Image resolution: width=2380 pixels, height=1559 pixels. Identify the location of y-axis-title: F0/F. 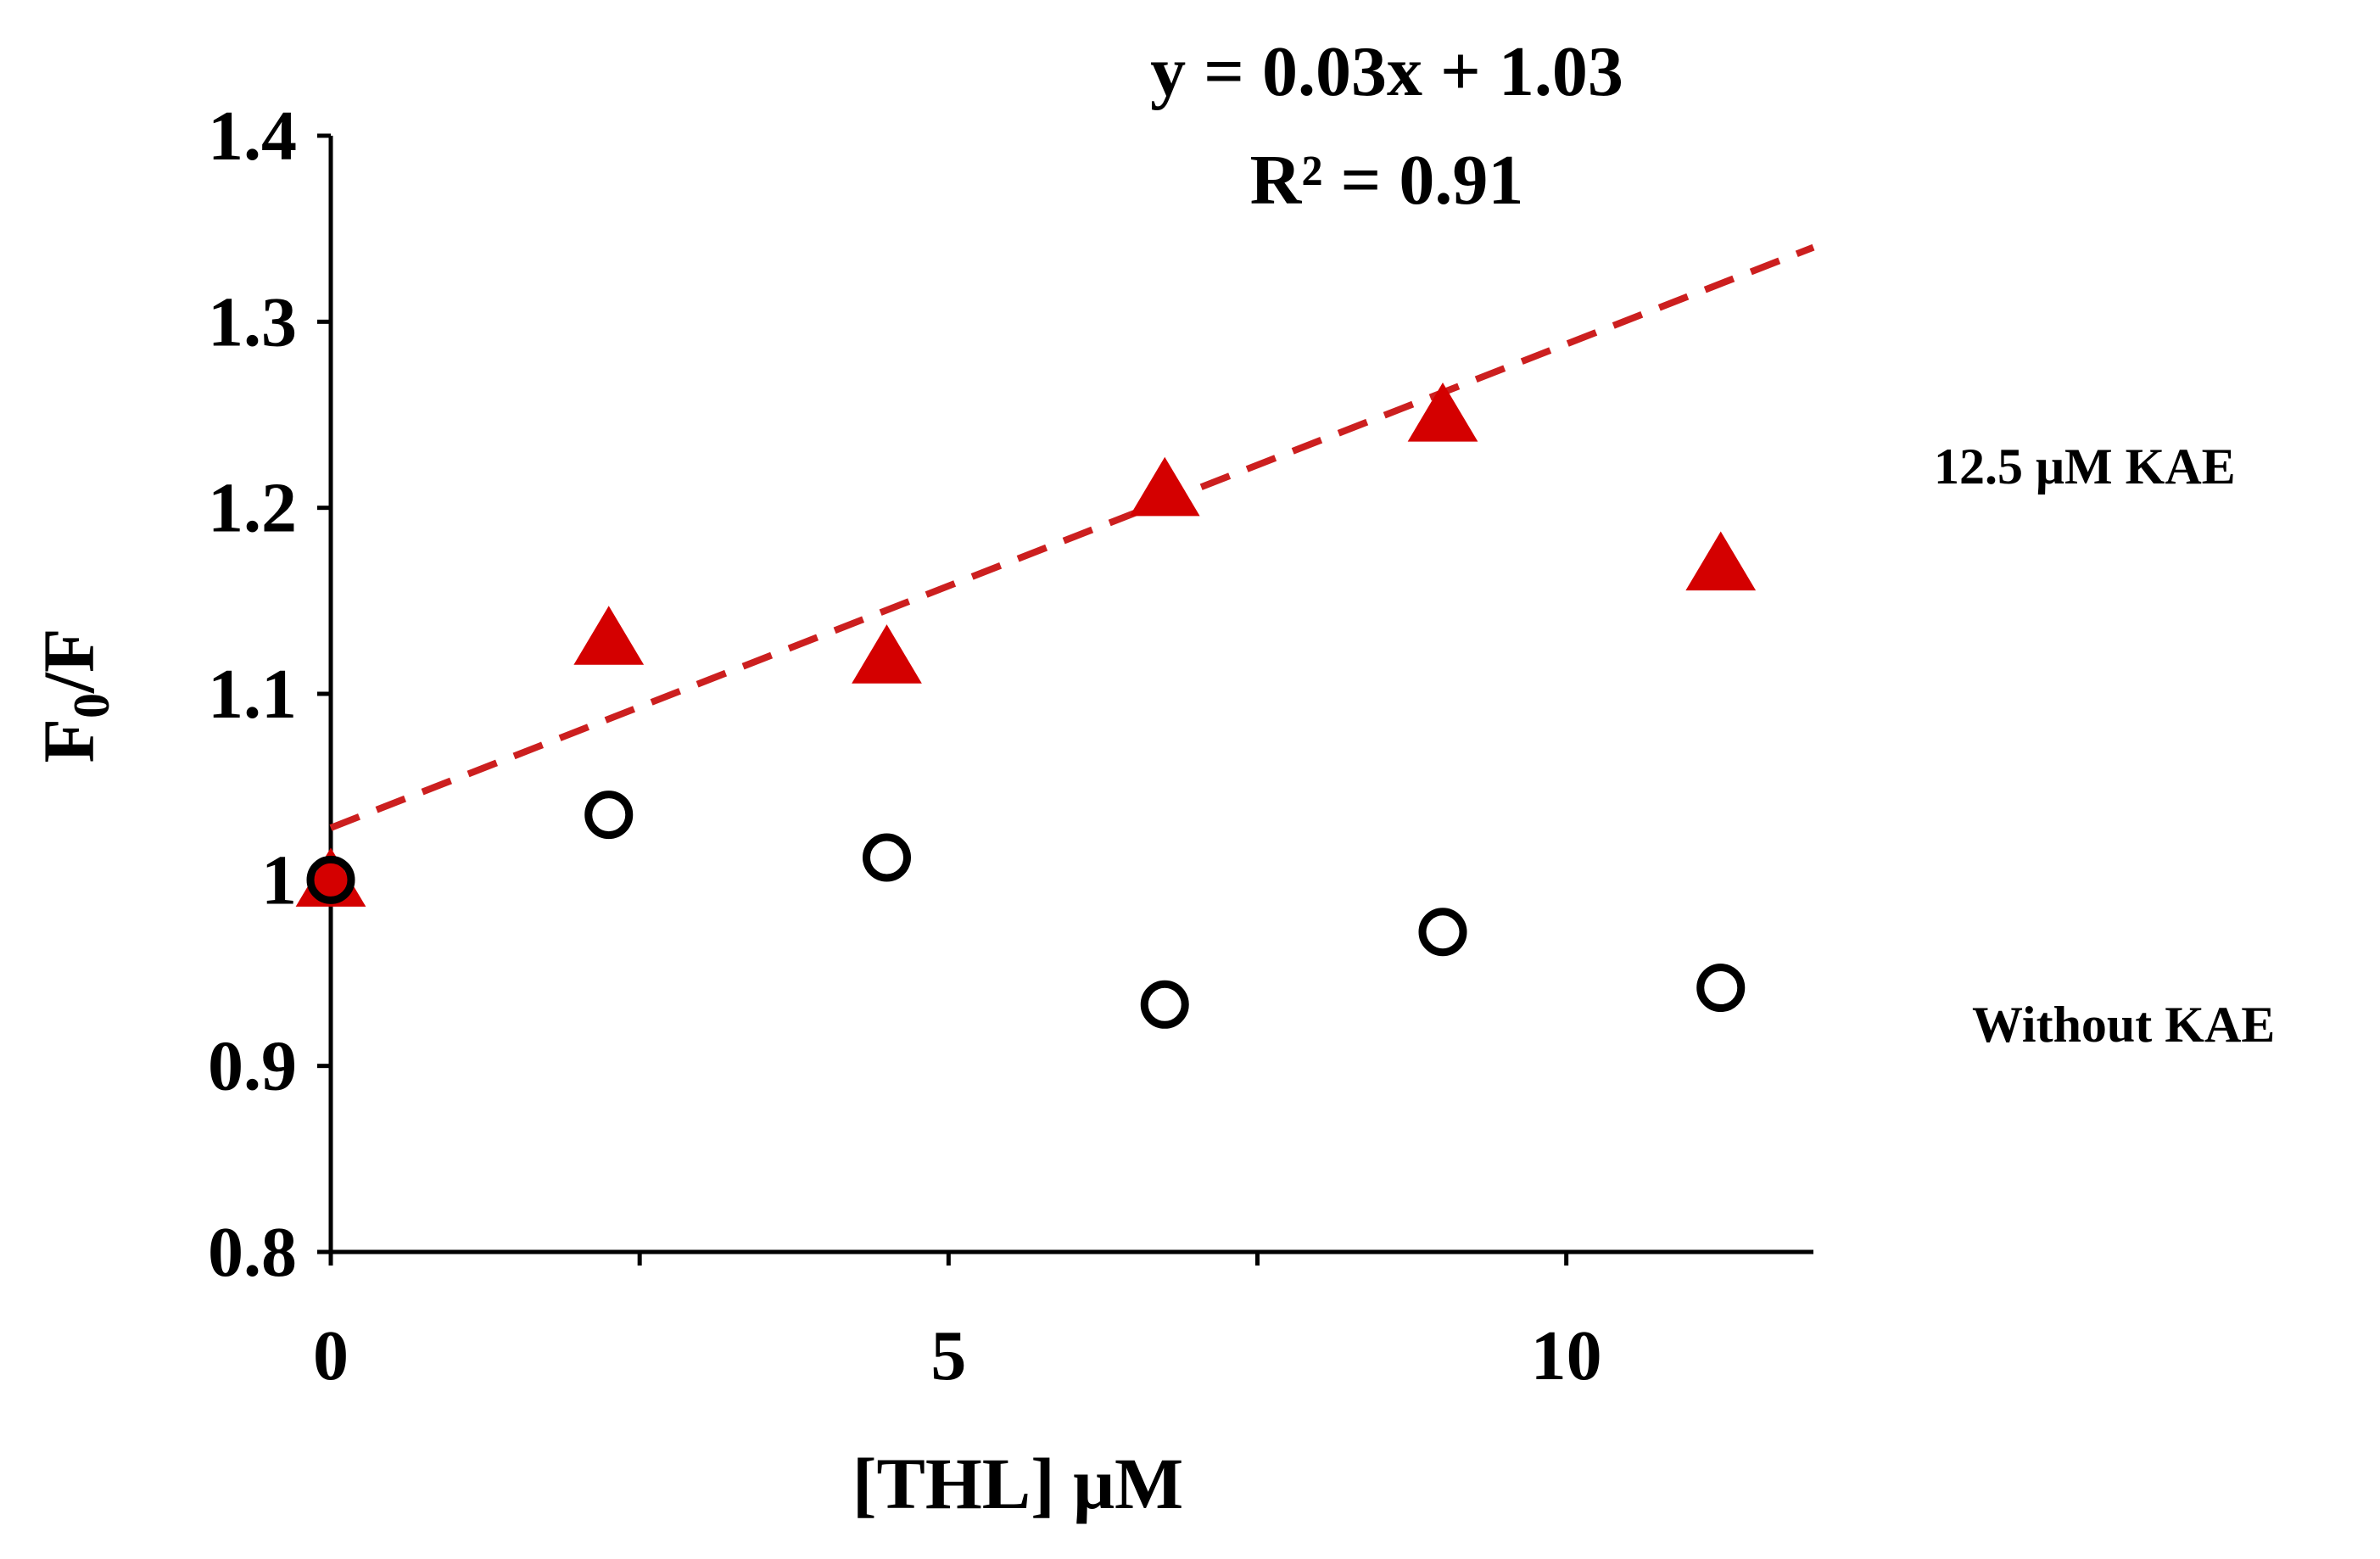
(74, 696).